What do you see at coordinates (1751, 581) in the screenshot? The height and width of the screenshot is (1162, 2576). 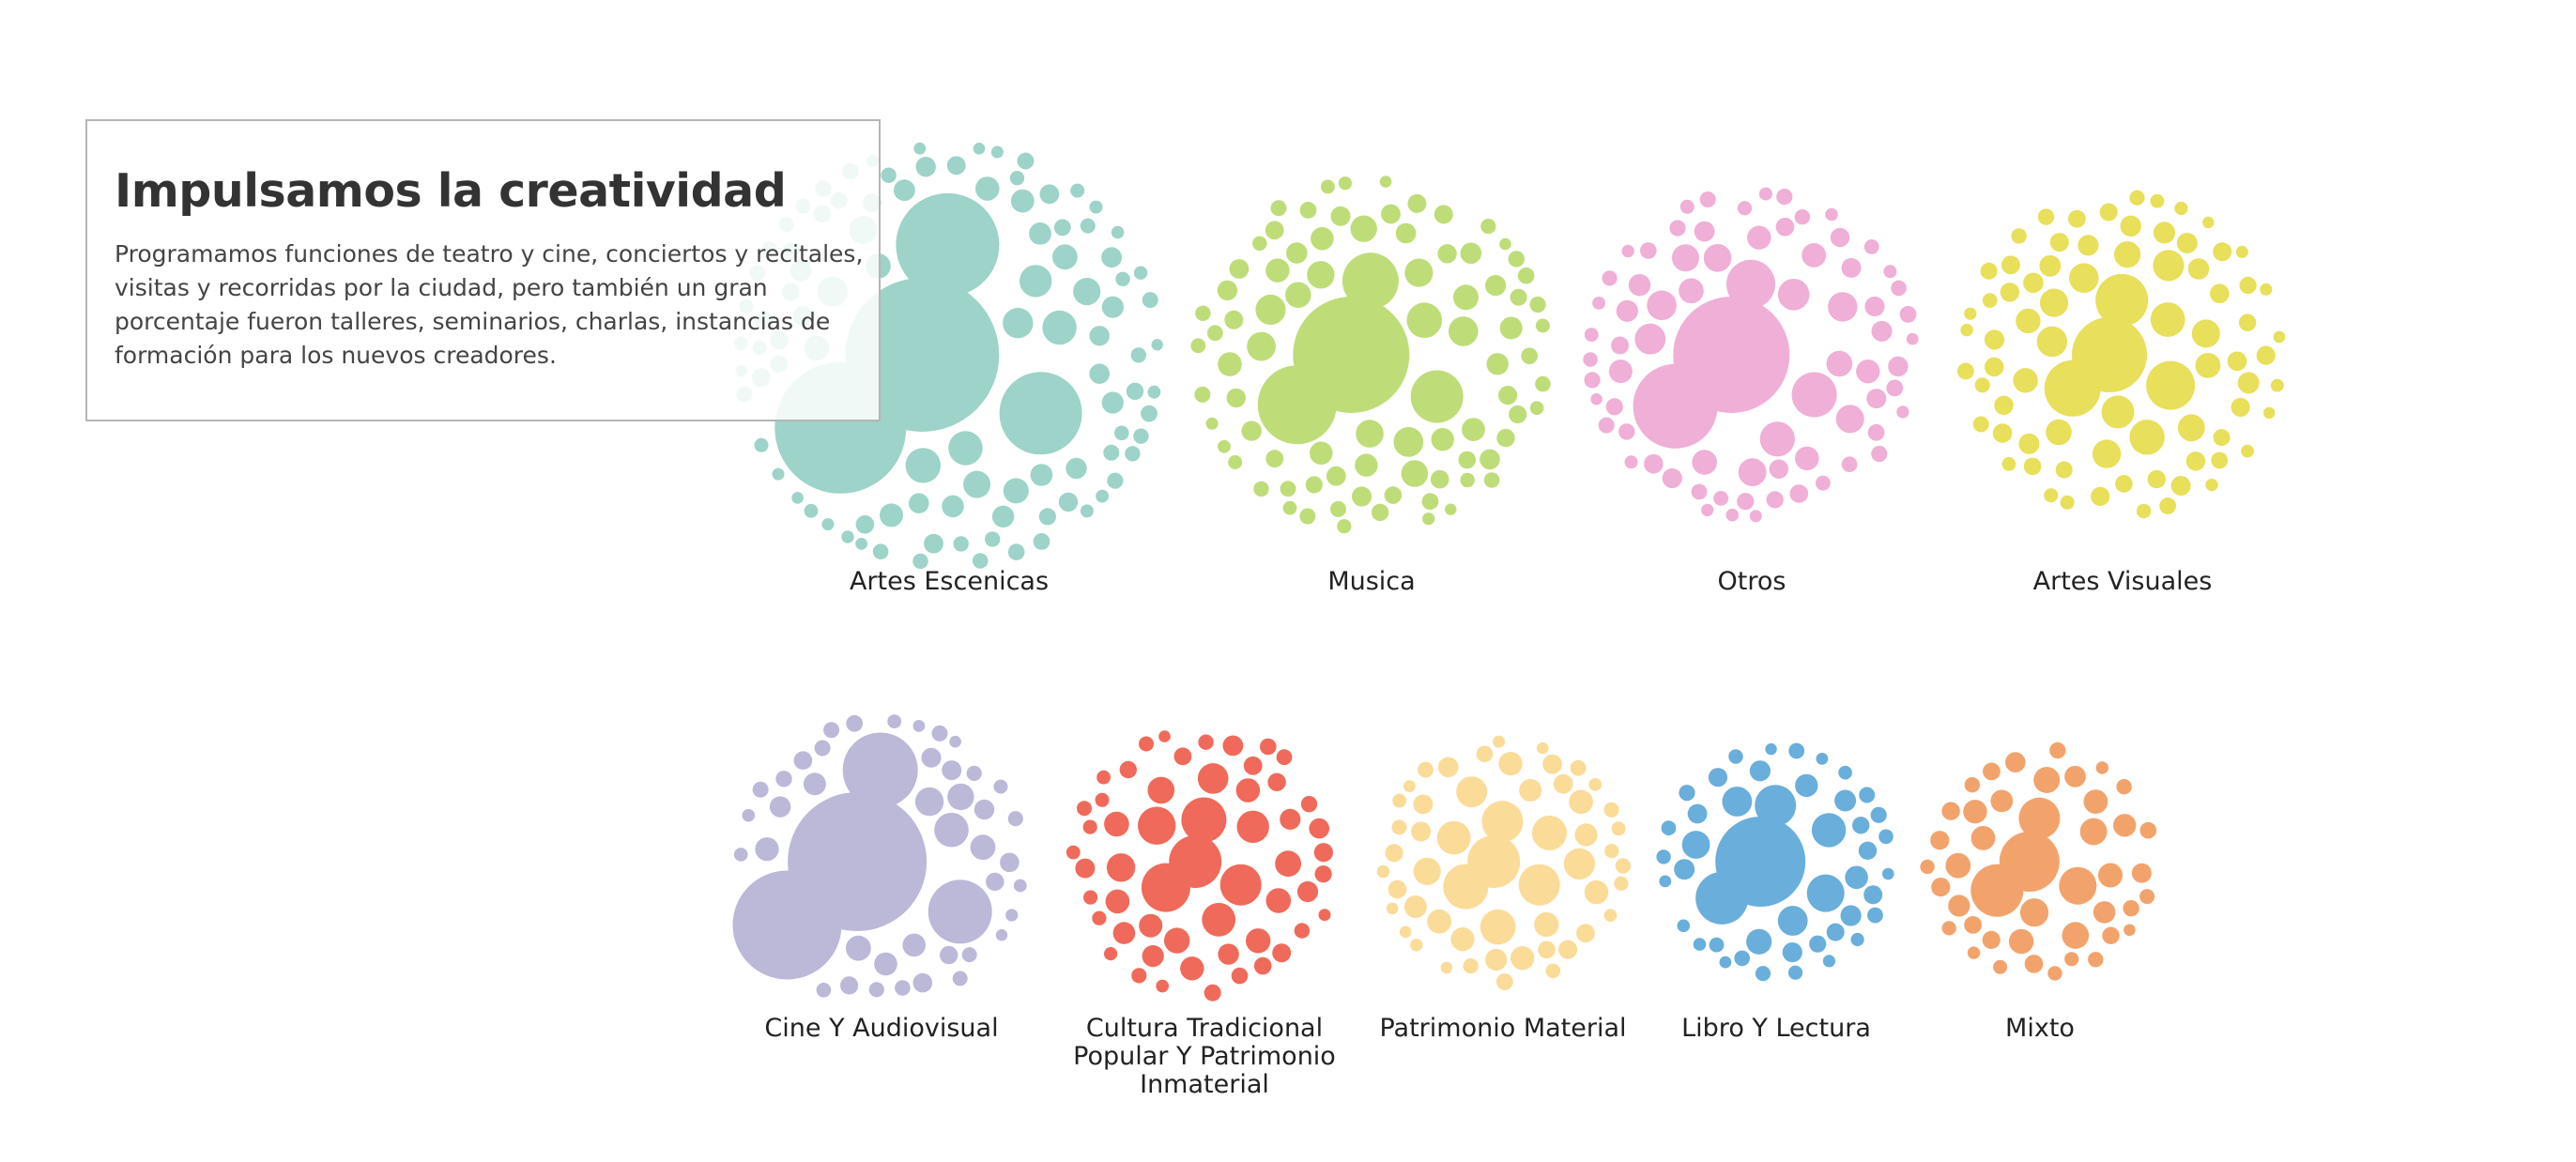 I see `category-label-otros: Otros` at bounding box center [1751, 581].